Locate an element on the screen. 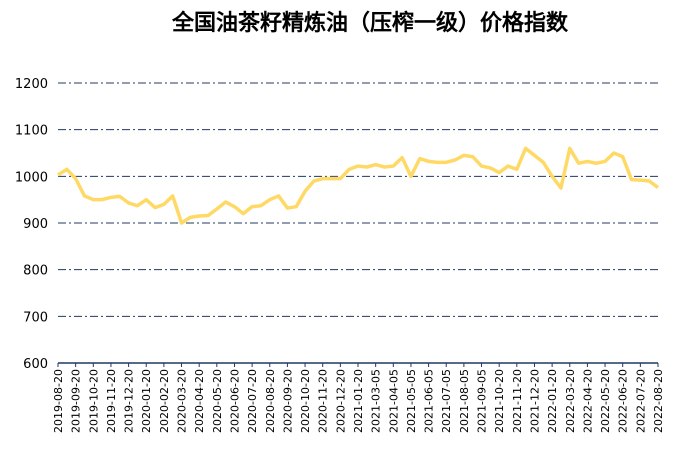 Image resolution: width=682 pixels, height=472 pixels. chart-title: 全国油茶籽精炼油（压榨一级）价格指数 is located at coordinates (370, 23).